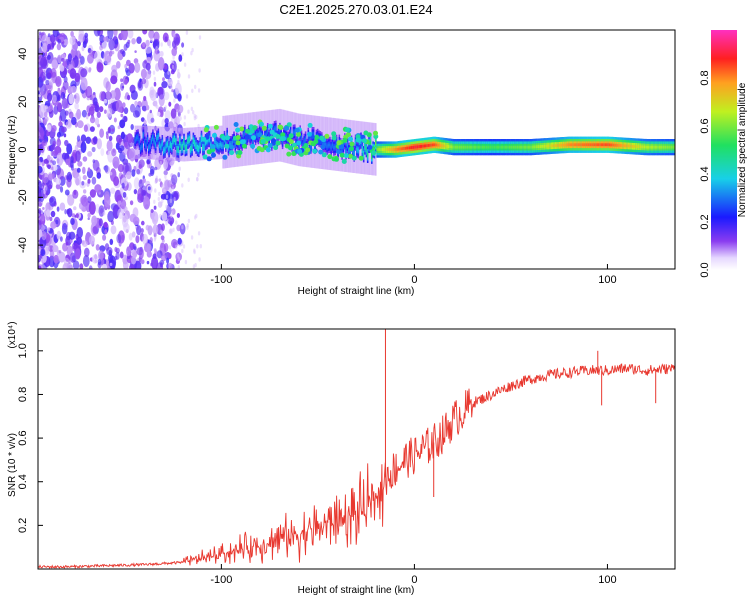 Image resolution: width=750 pixels, height=600 pixels. What do you see at coordinates (30, 438) in the screenshot?
I see `snr-y-ticks: 0.2 0.4 0.6 0.8 1.0` at bounding box center [30, 438].